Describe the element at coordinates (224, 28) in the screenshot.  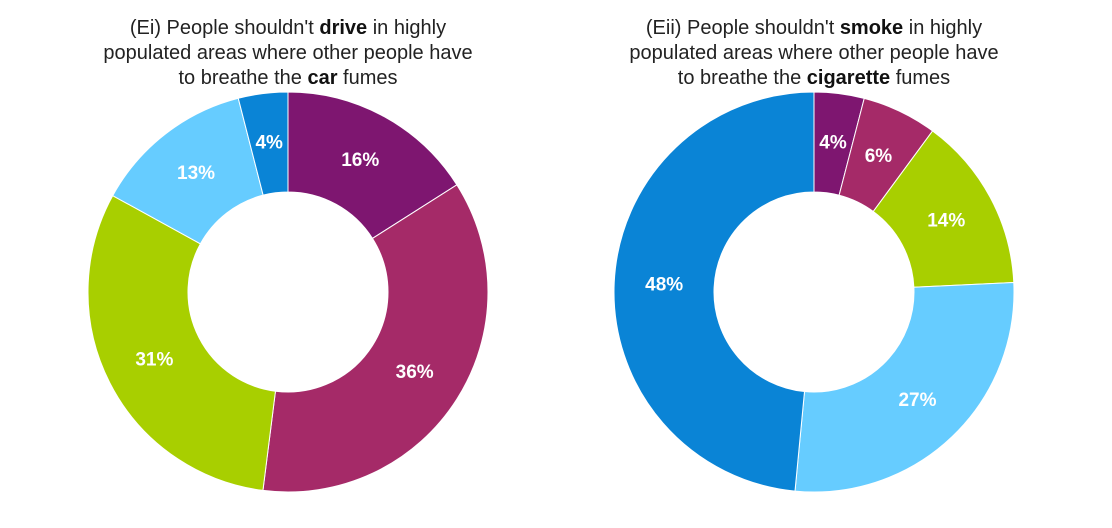
I see `title-text: (Ei) People shouldn't` at that location.